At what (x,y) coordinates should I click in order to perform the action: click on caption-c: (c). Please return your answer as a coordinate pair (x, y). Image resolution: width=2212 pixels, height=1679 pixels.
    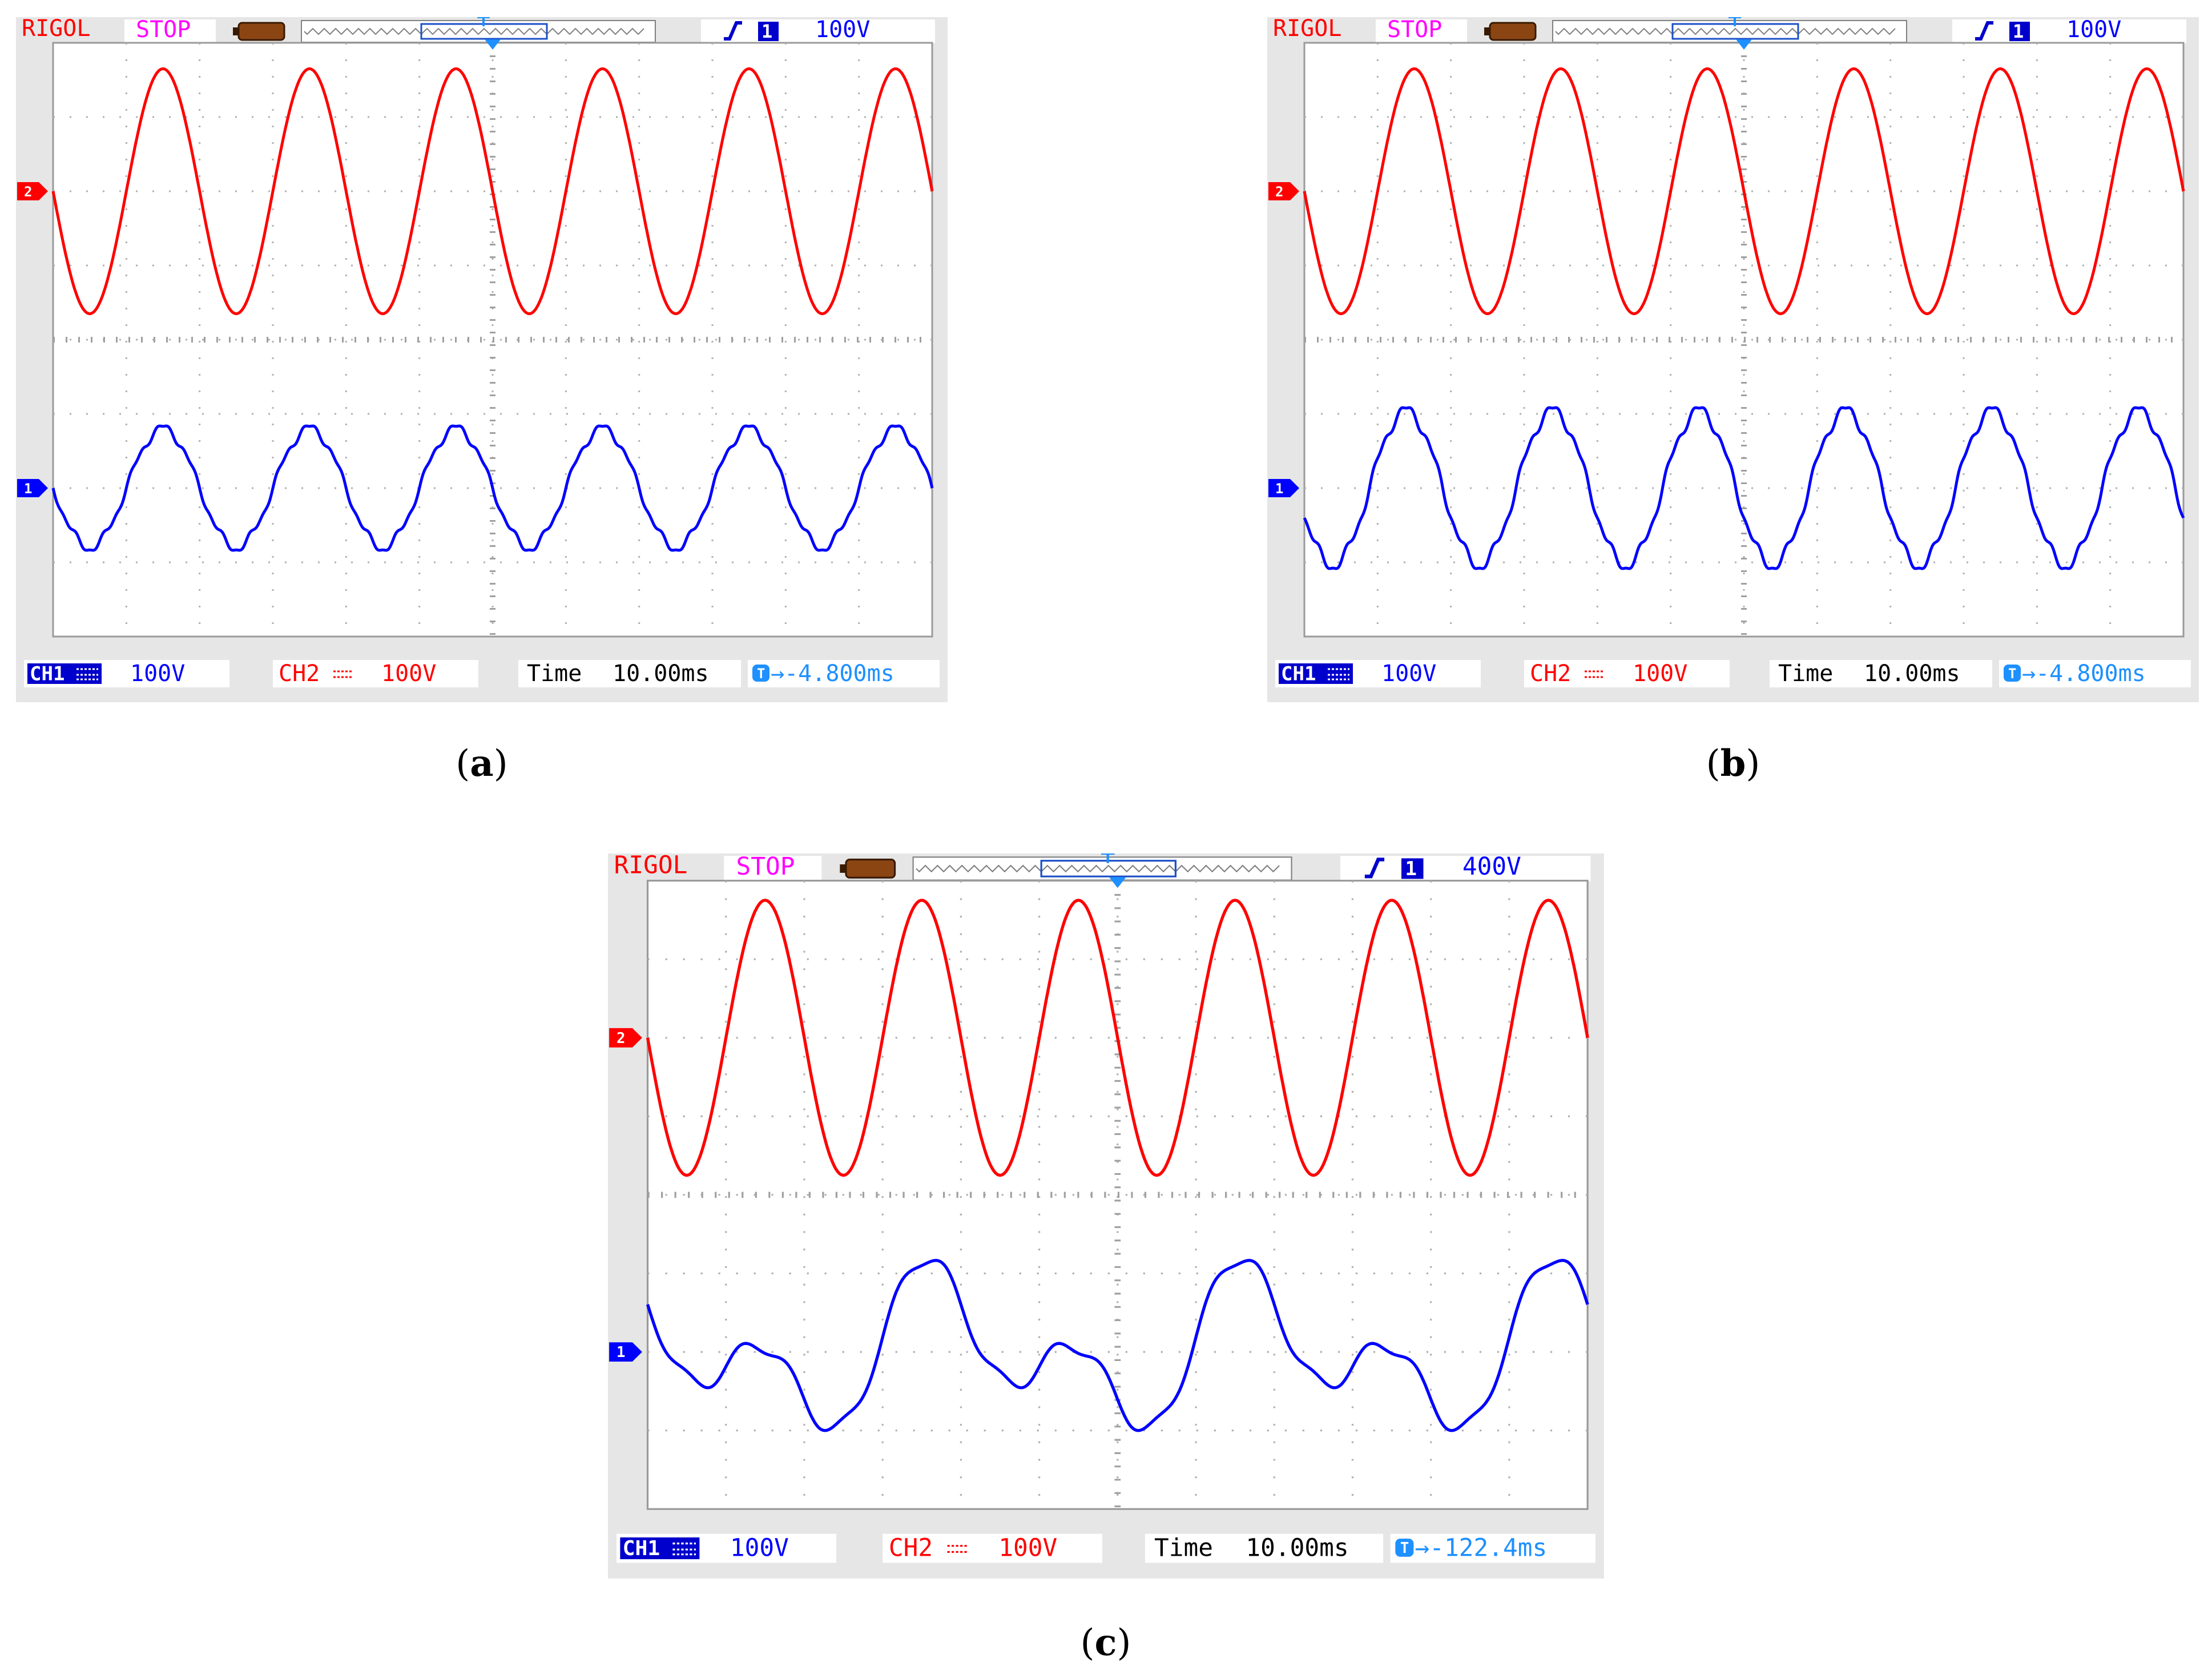
    Looking at the image, I should click on (1105, 1642).